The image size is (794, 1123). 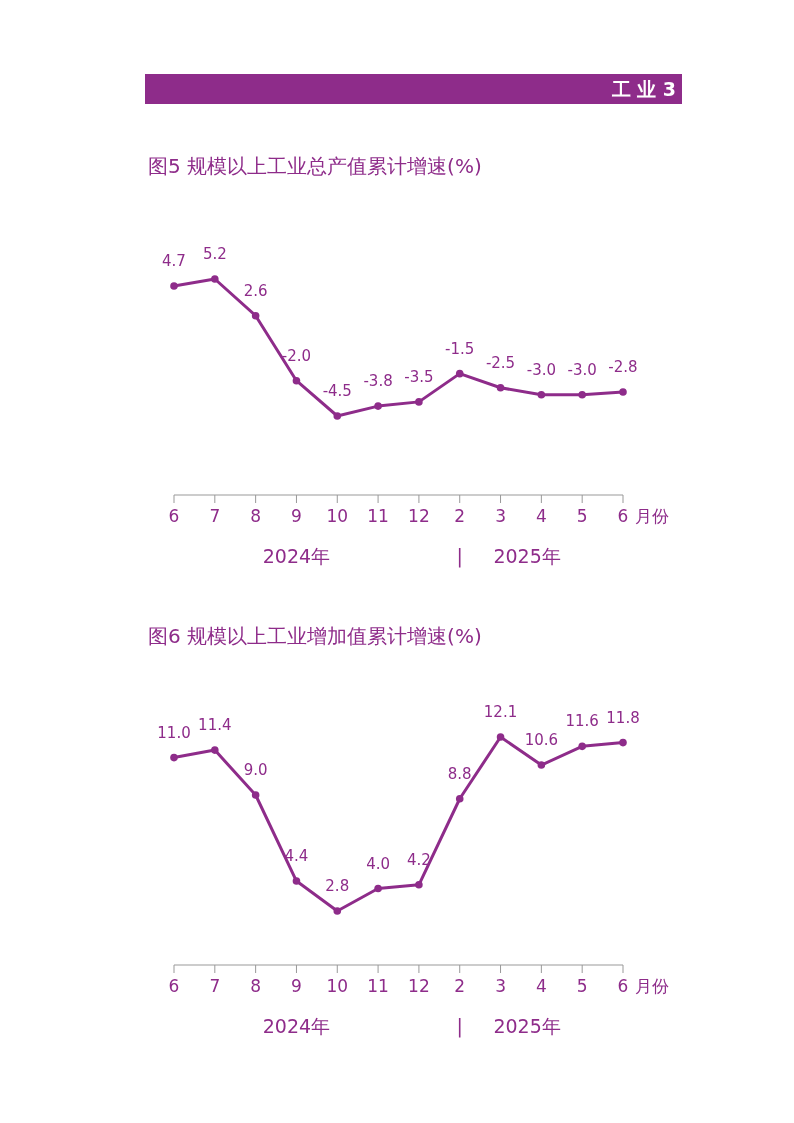 I want to click on data-label: 11.8, so click(x=623, y=717).